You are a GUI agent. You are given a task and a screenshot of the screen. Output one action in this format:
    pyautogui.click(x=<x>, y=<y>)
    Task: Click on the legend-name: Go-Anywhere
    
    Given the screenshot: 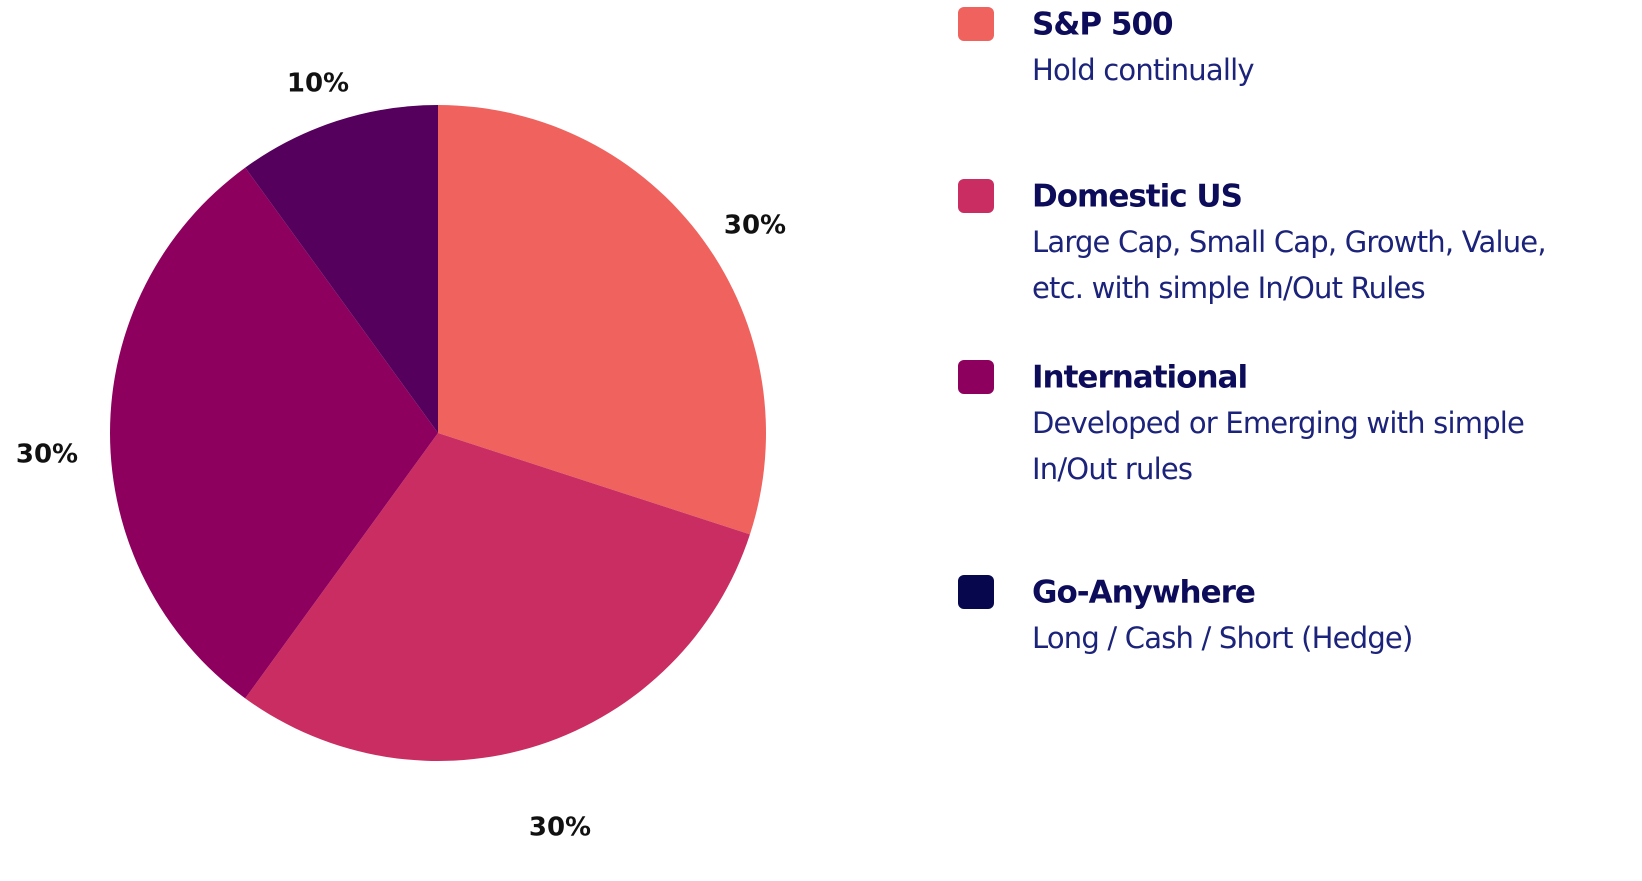 What is the action you would take?
    pyautogui.click(x=1143, y=593)
    